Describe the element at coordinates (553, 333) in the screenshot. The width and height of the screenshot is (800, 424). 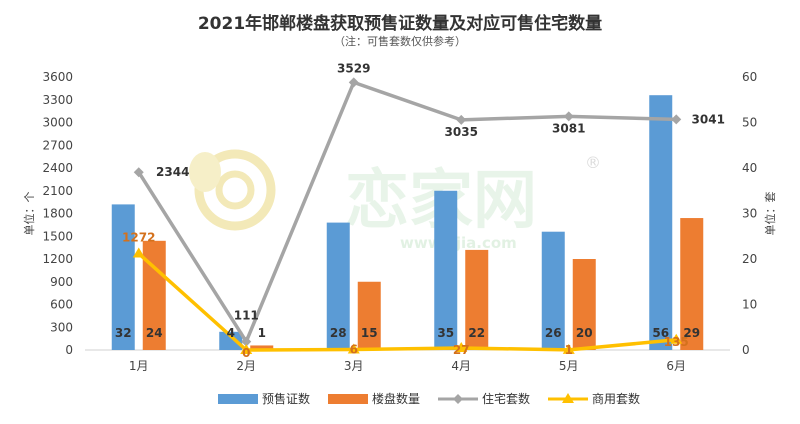
I see `bar-data-label: 26` at that location.